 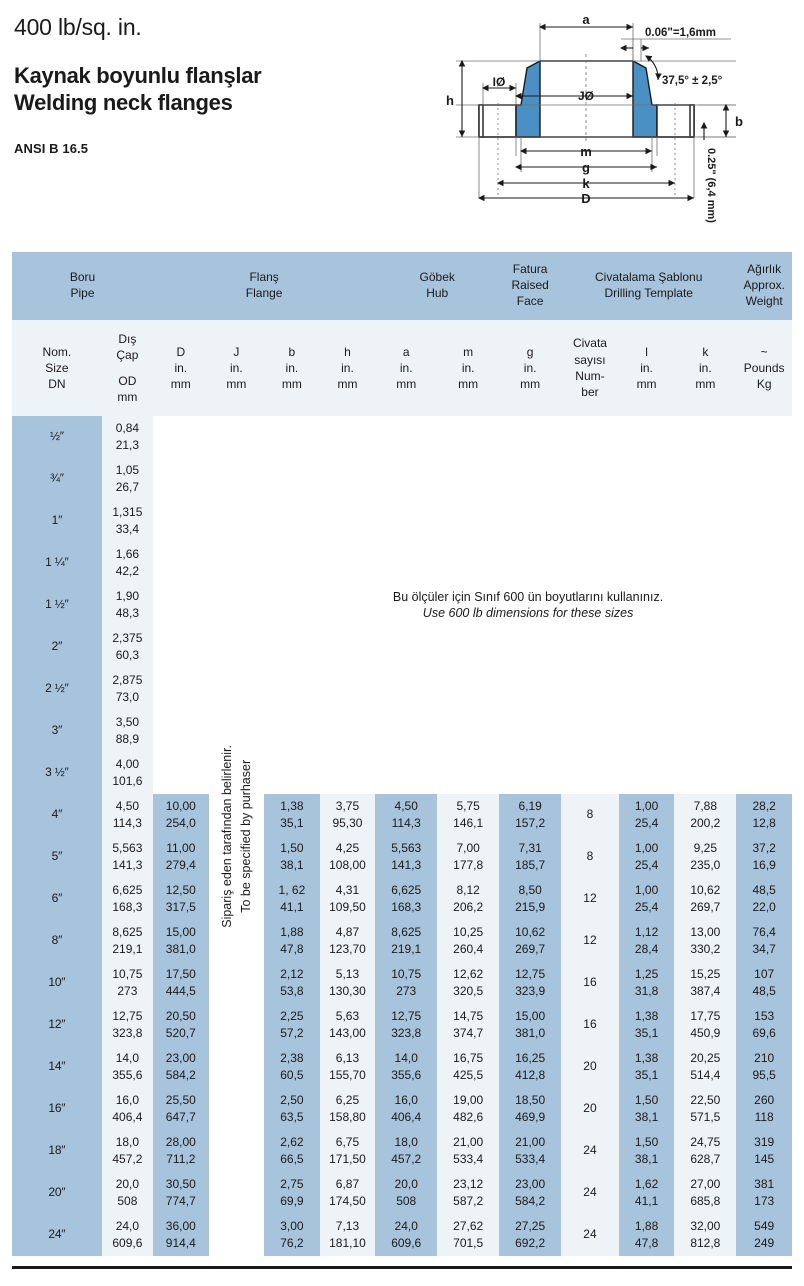 What do you see at coordinates (292, 1235) in the screenshot?
I see `row-b: 3,00 76,2` at bounding box center [292, 1235].